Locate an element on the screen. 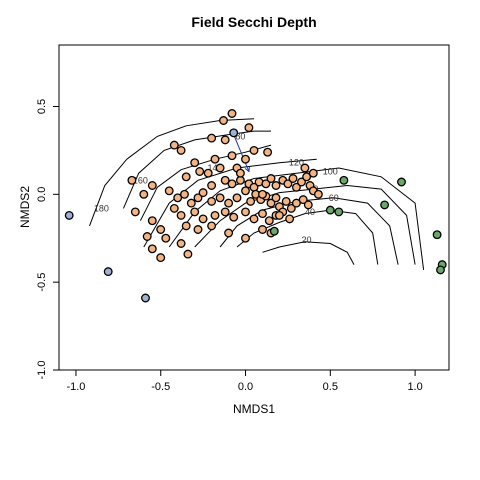  contour-label-6: 140 is located at coordinates (214, 168).